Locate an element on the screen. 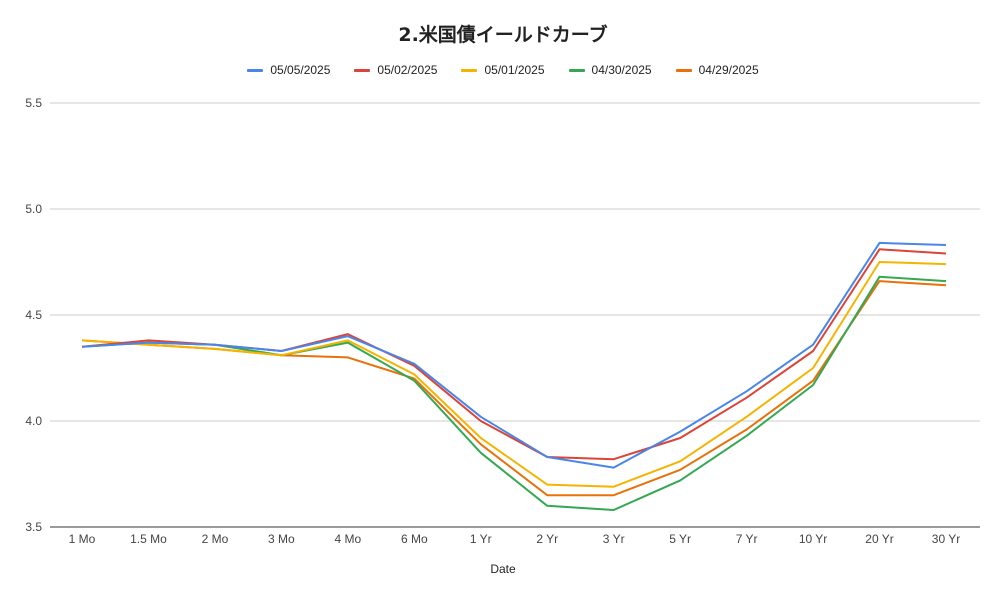  x-tick-label: 20 Yr is located at coordinates (879, 539).